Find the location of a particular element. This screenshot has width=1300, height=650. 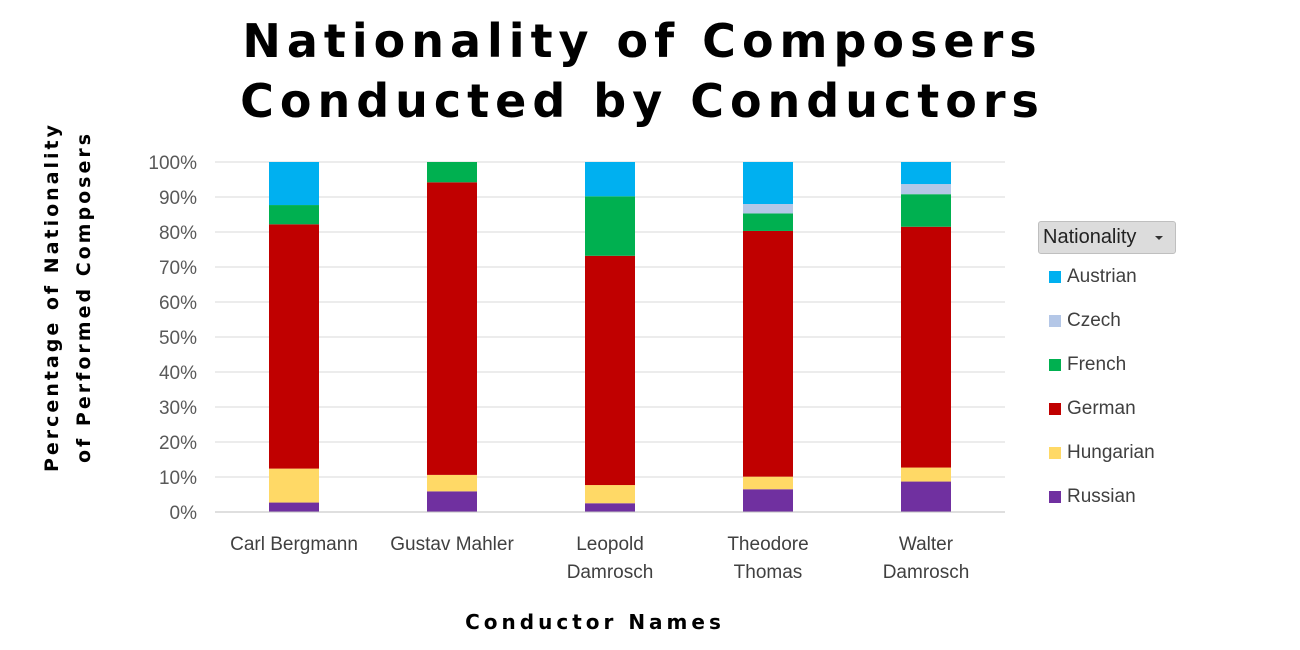

x-tick-label: Theodore is located at coordinates (767, 544).